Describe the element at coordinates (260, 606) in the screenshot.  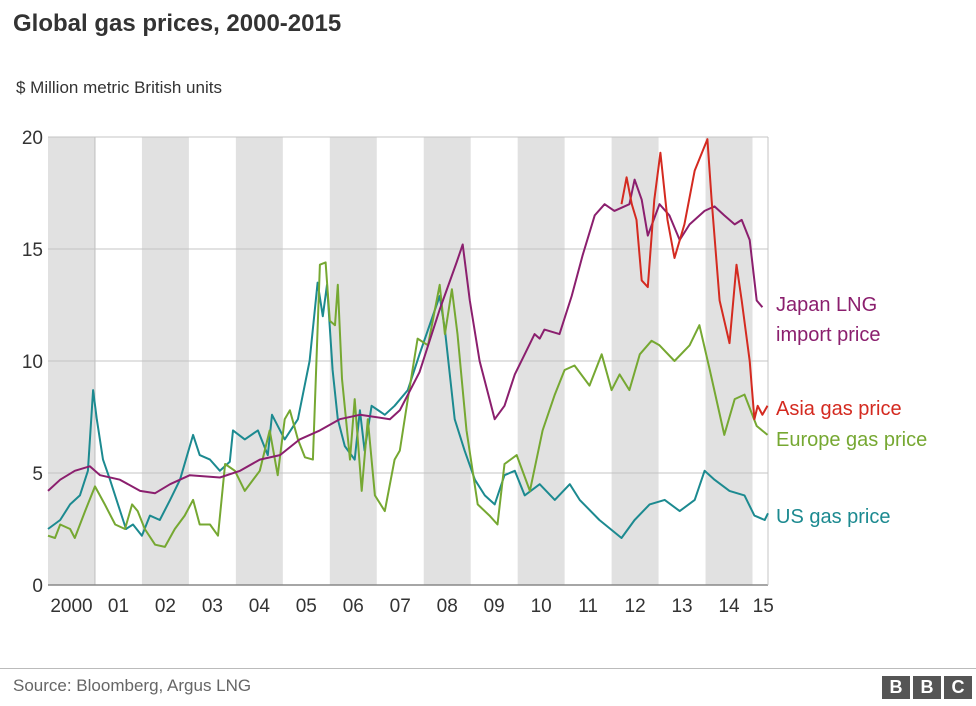
I see `x-tick-label: 04` at that location.